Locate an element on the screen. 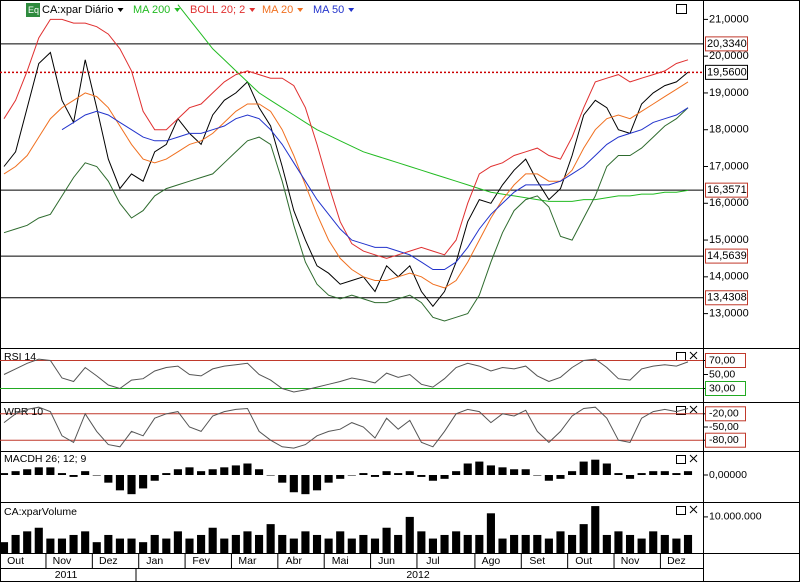  y-tick-label: 50,00 is located at coordinates (722, 374).